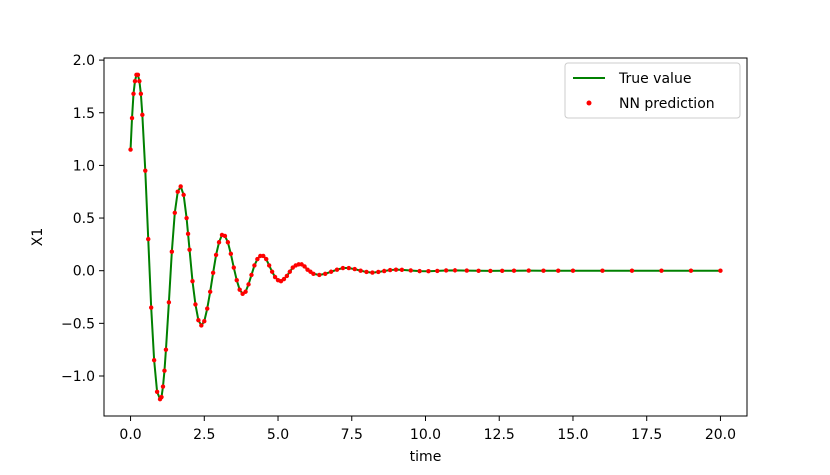 The height and width of the screenshot is (475, 830). Describe the element at coordinates (646, 435) in the screenshot. I see `x-tick-label: 17.5` at that location.